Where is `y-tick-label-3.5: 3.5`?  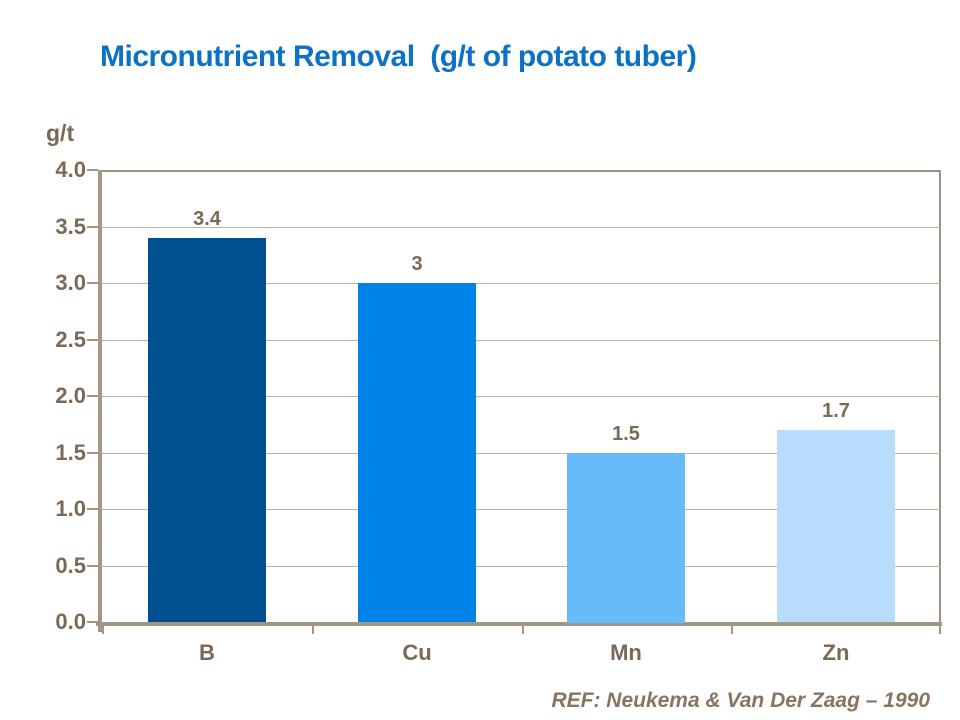 y-tick-label-3.5: 3.5 is located at coordinates (70, 226).